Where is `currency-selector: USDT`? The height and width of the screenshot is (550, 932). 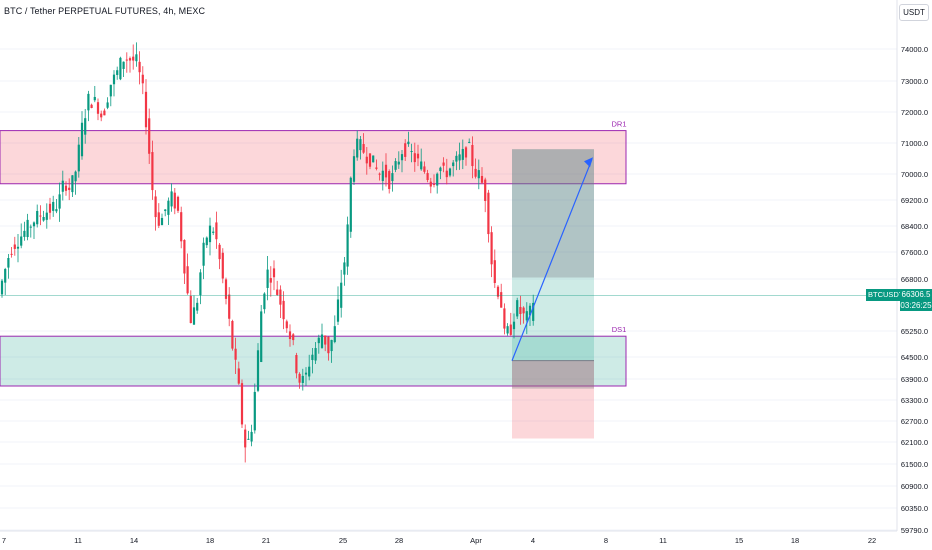
currency-selector: USDT is located at coordinates (914, 12).